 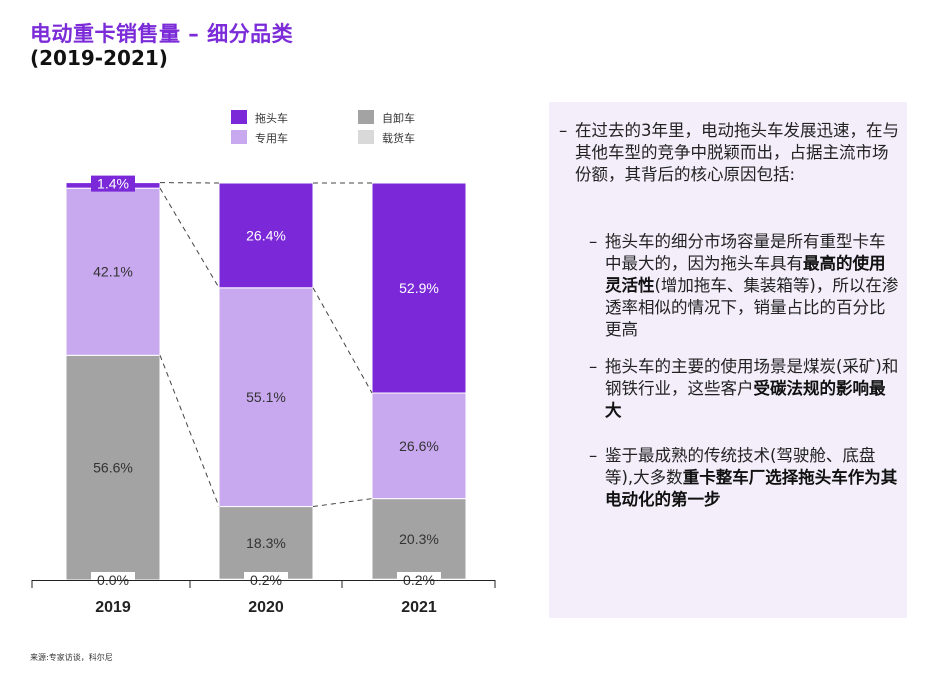 I want to click on point-1-text-end: (增加拖车、集装箱等)，所以在渗透率相似的情况下，销量占比的百分比更高, so click(x=752, y=307).